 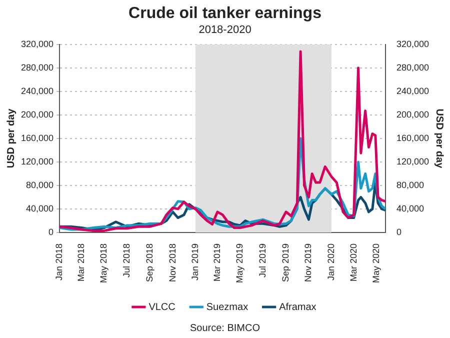 I want to click on legend-label: Suezmax, so click(x=227, y=307).